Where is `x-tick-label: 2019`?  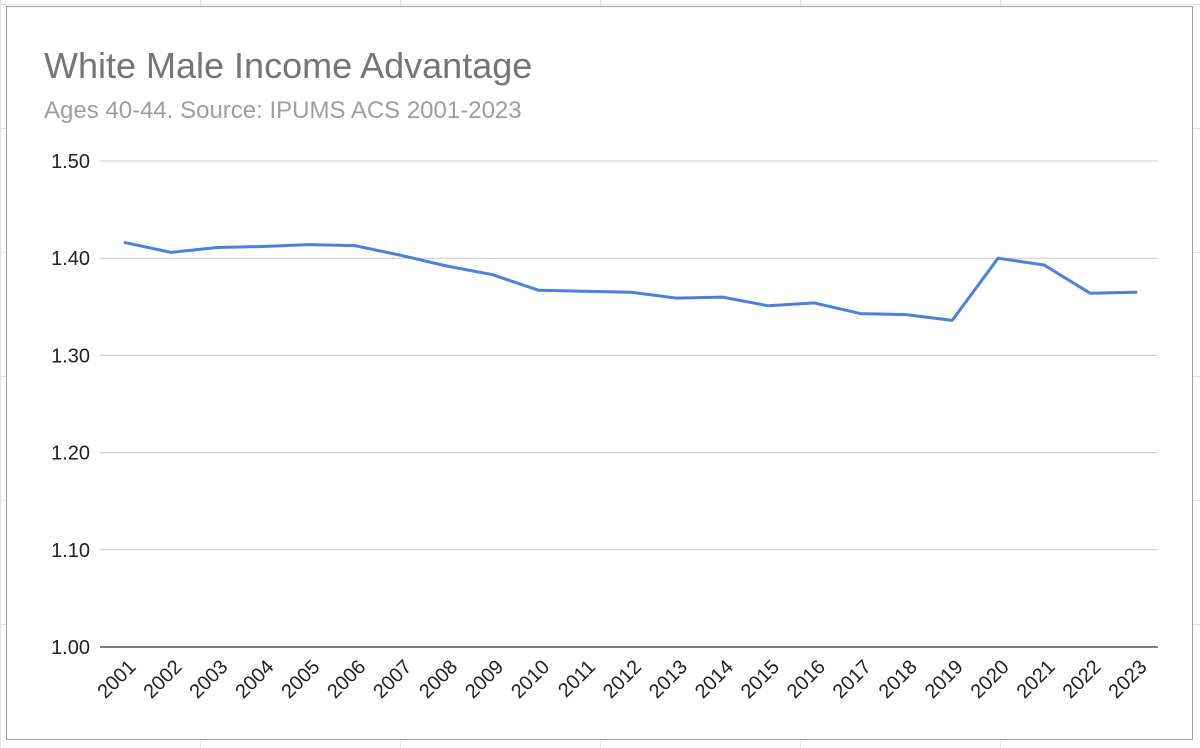
x-tick-label: 2019 is located at coordinates (944, 679).